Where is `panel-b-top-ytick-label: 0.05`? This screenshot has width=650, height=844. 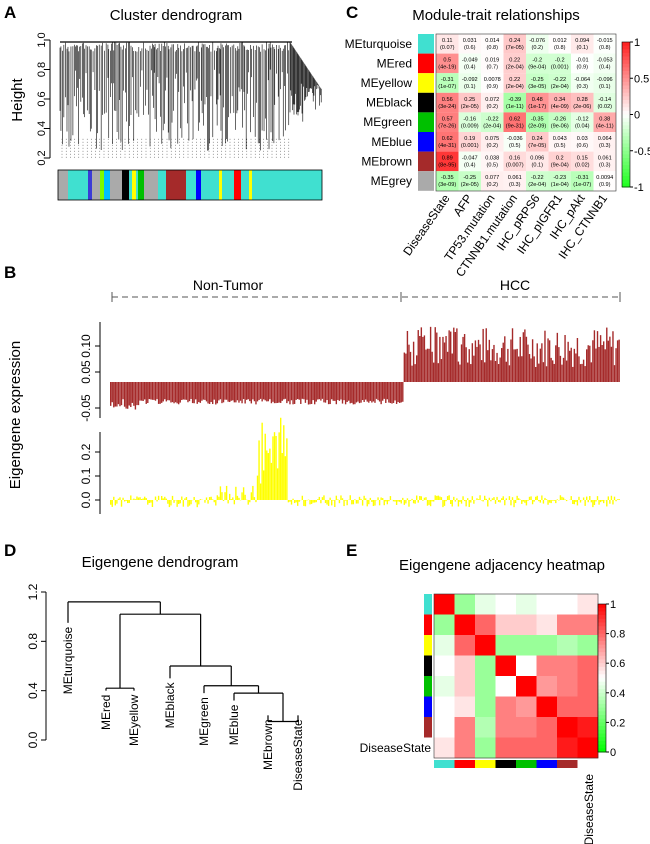
panel-b-top-ytick-label: 0.05 is located at coordinates (86, 372).